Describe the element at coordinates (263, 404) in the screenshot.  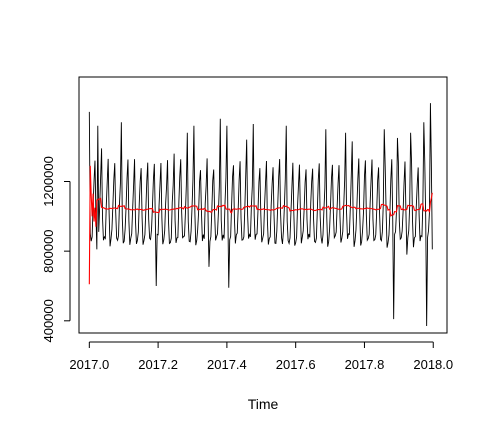
I see `x-axis-title: Time` at that location.